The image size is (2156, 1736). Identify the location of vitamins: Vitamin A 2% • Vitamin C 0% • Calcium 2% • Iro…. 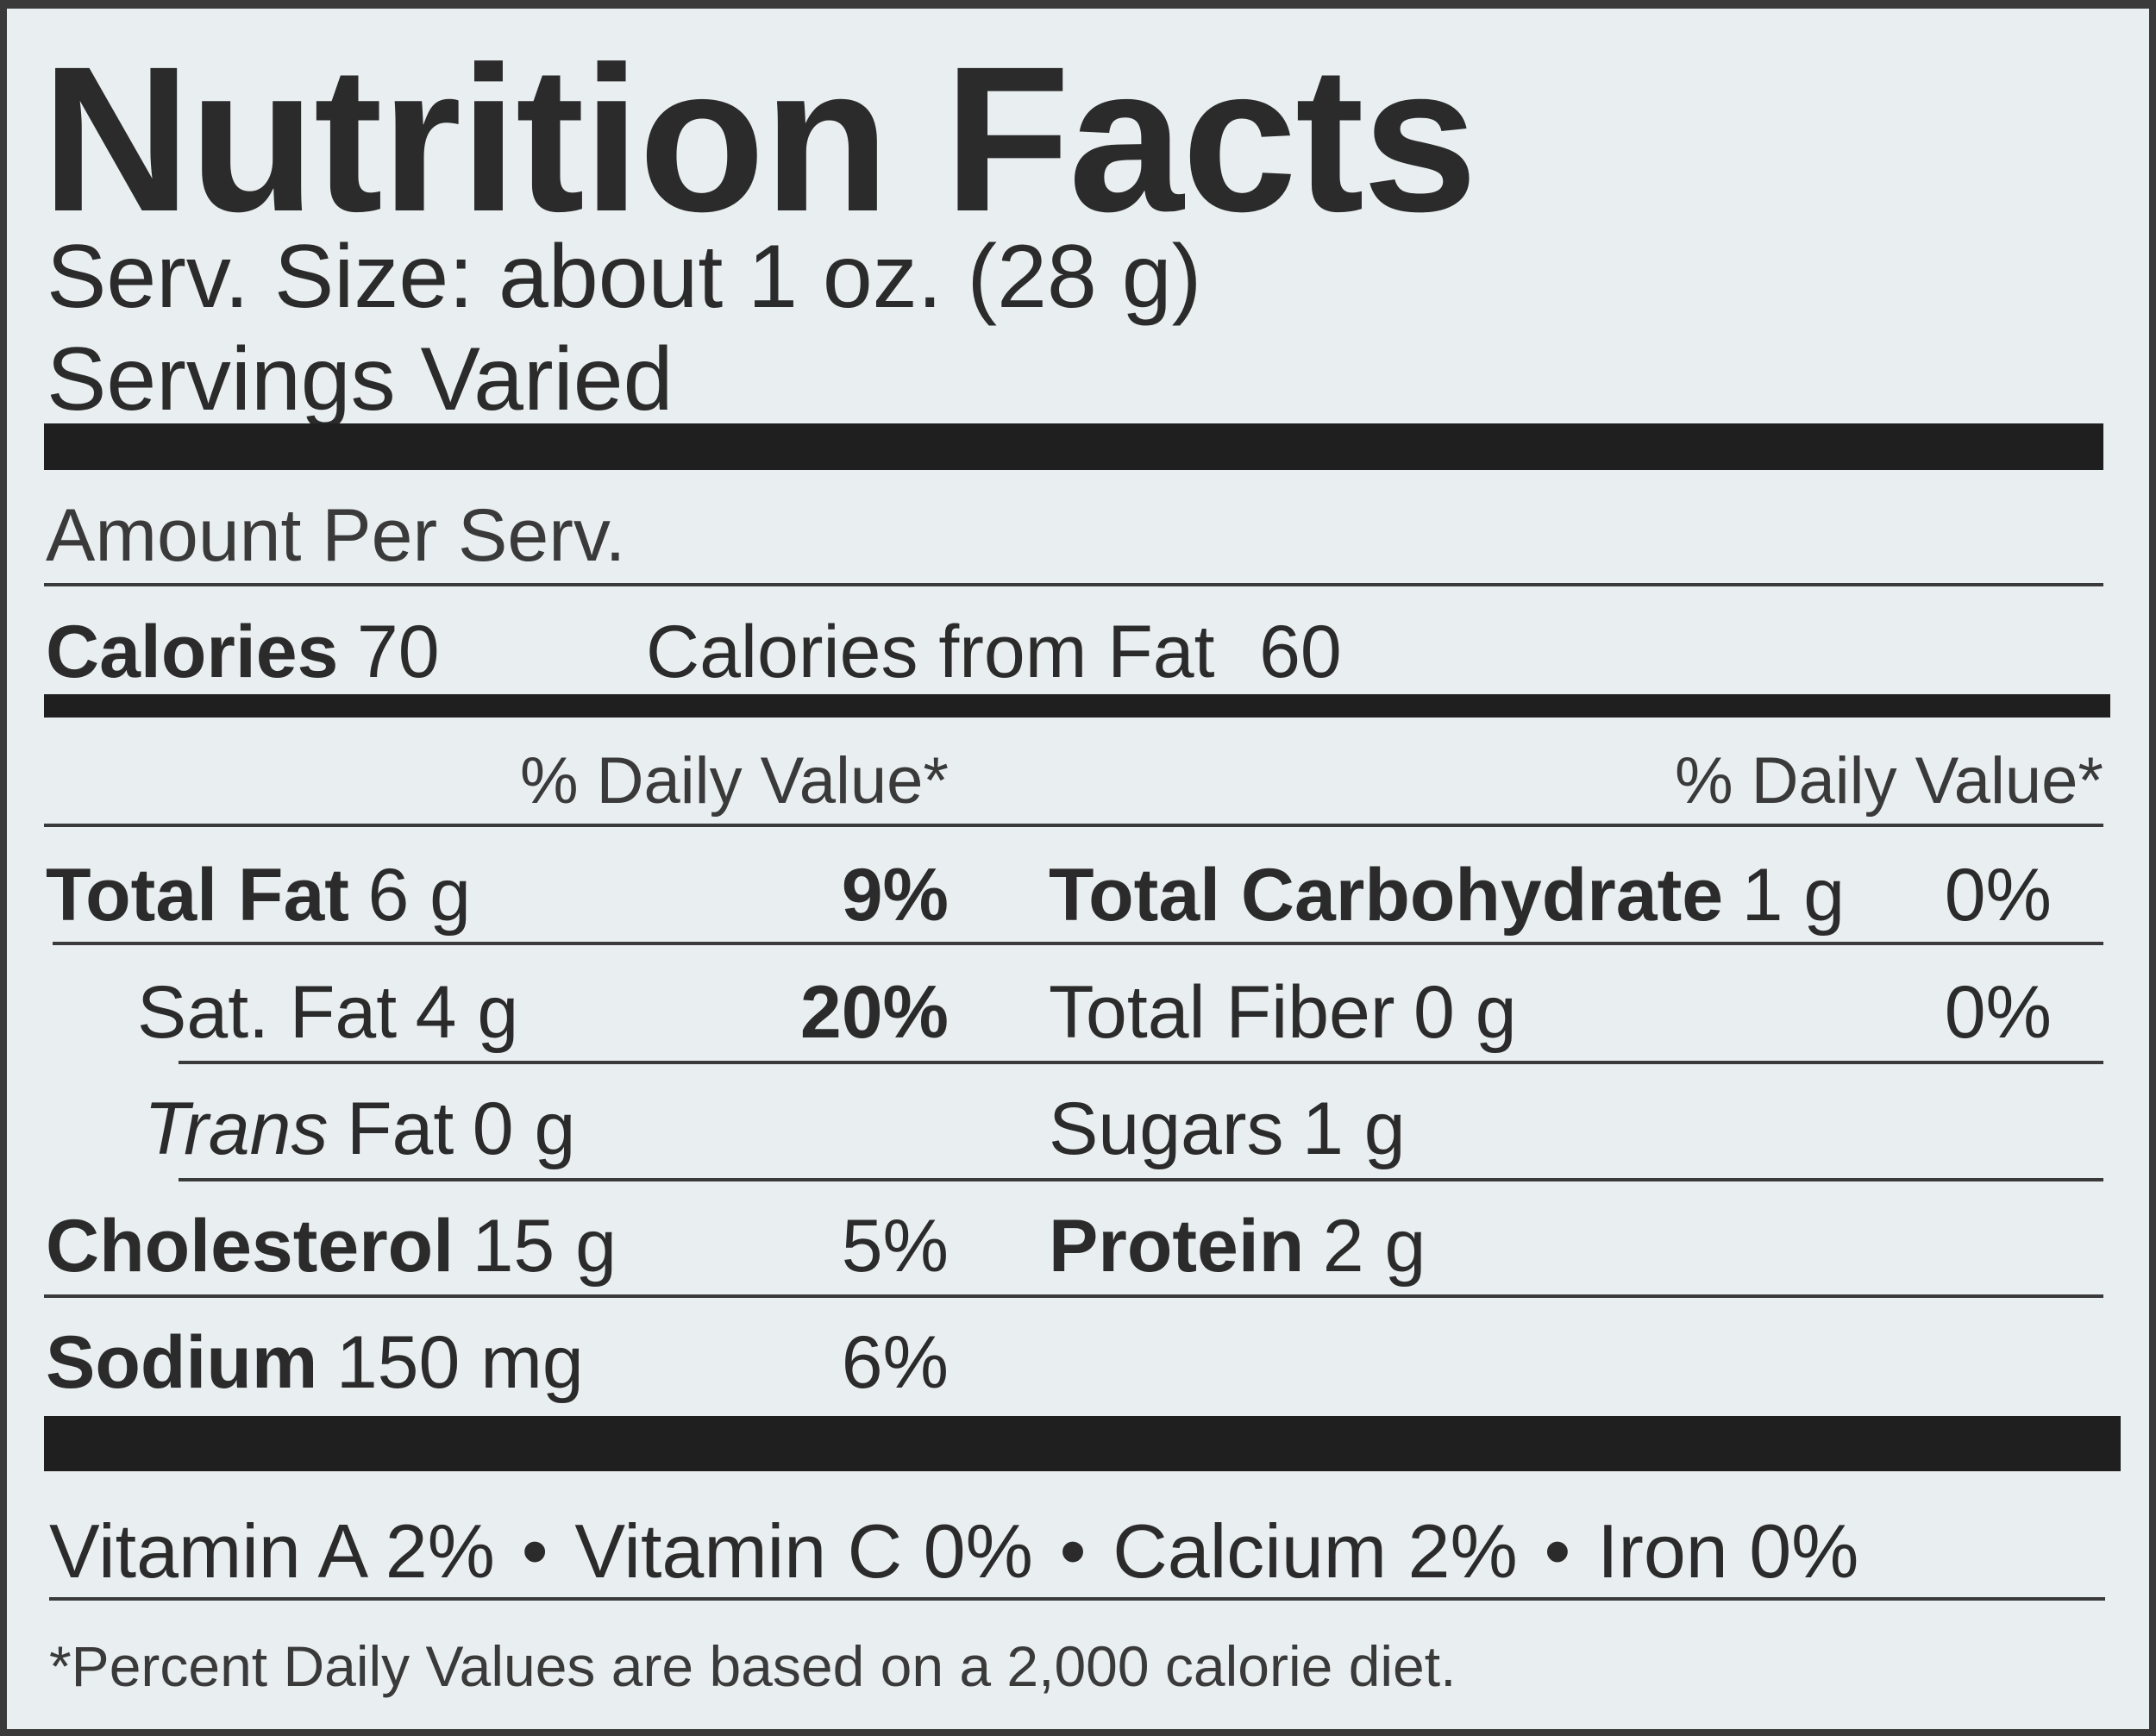
(953, 1551).